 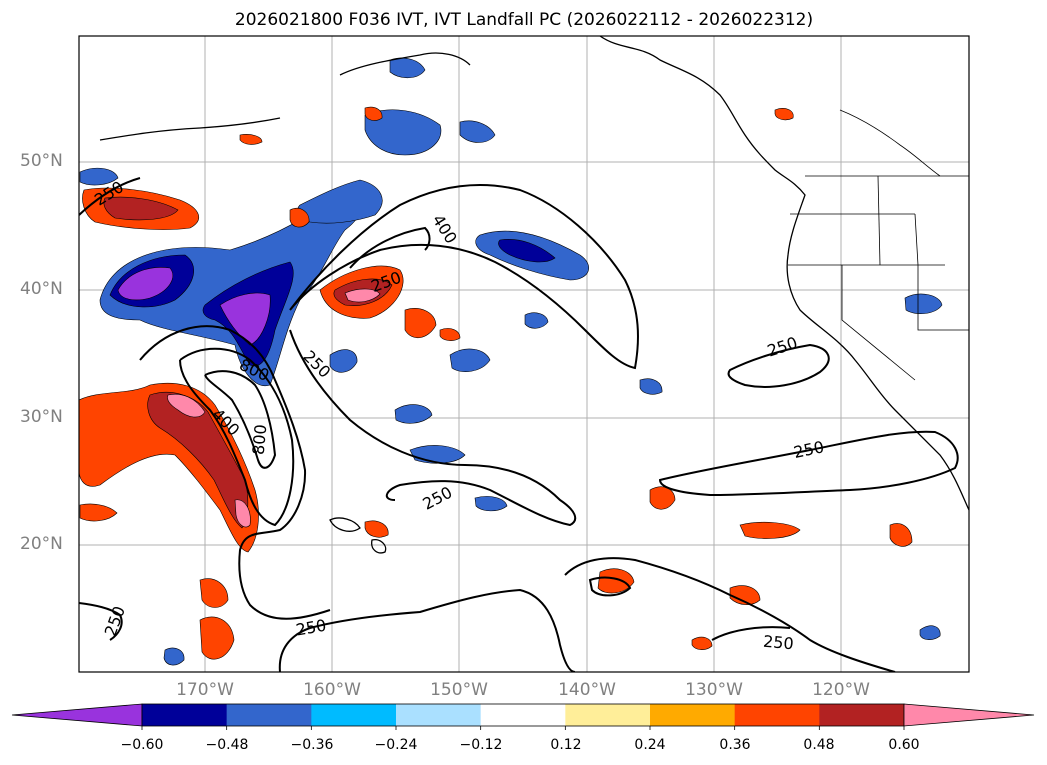 I want to click on colorbar-tick-label: −0.36, so click(x=312, y=745).